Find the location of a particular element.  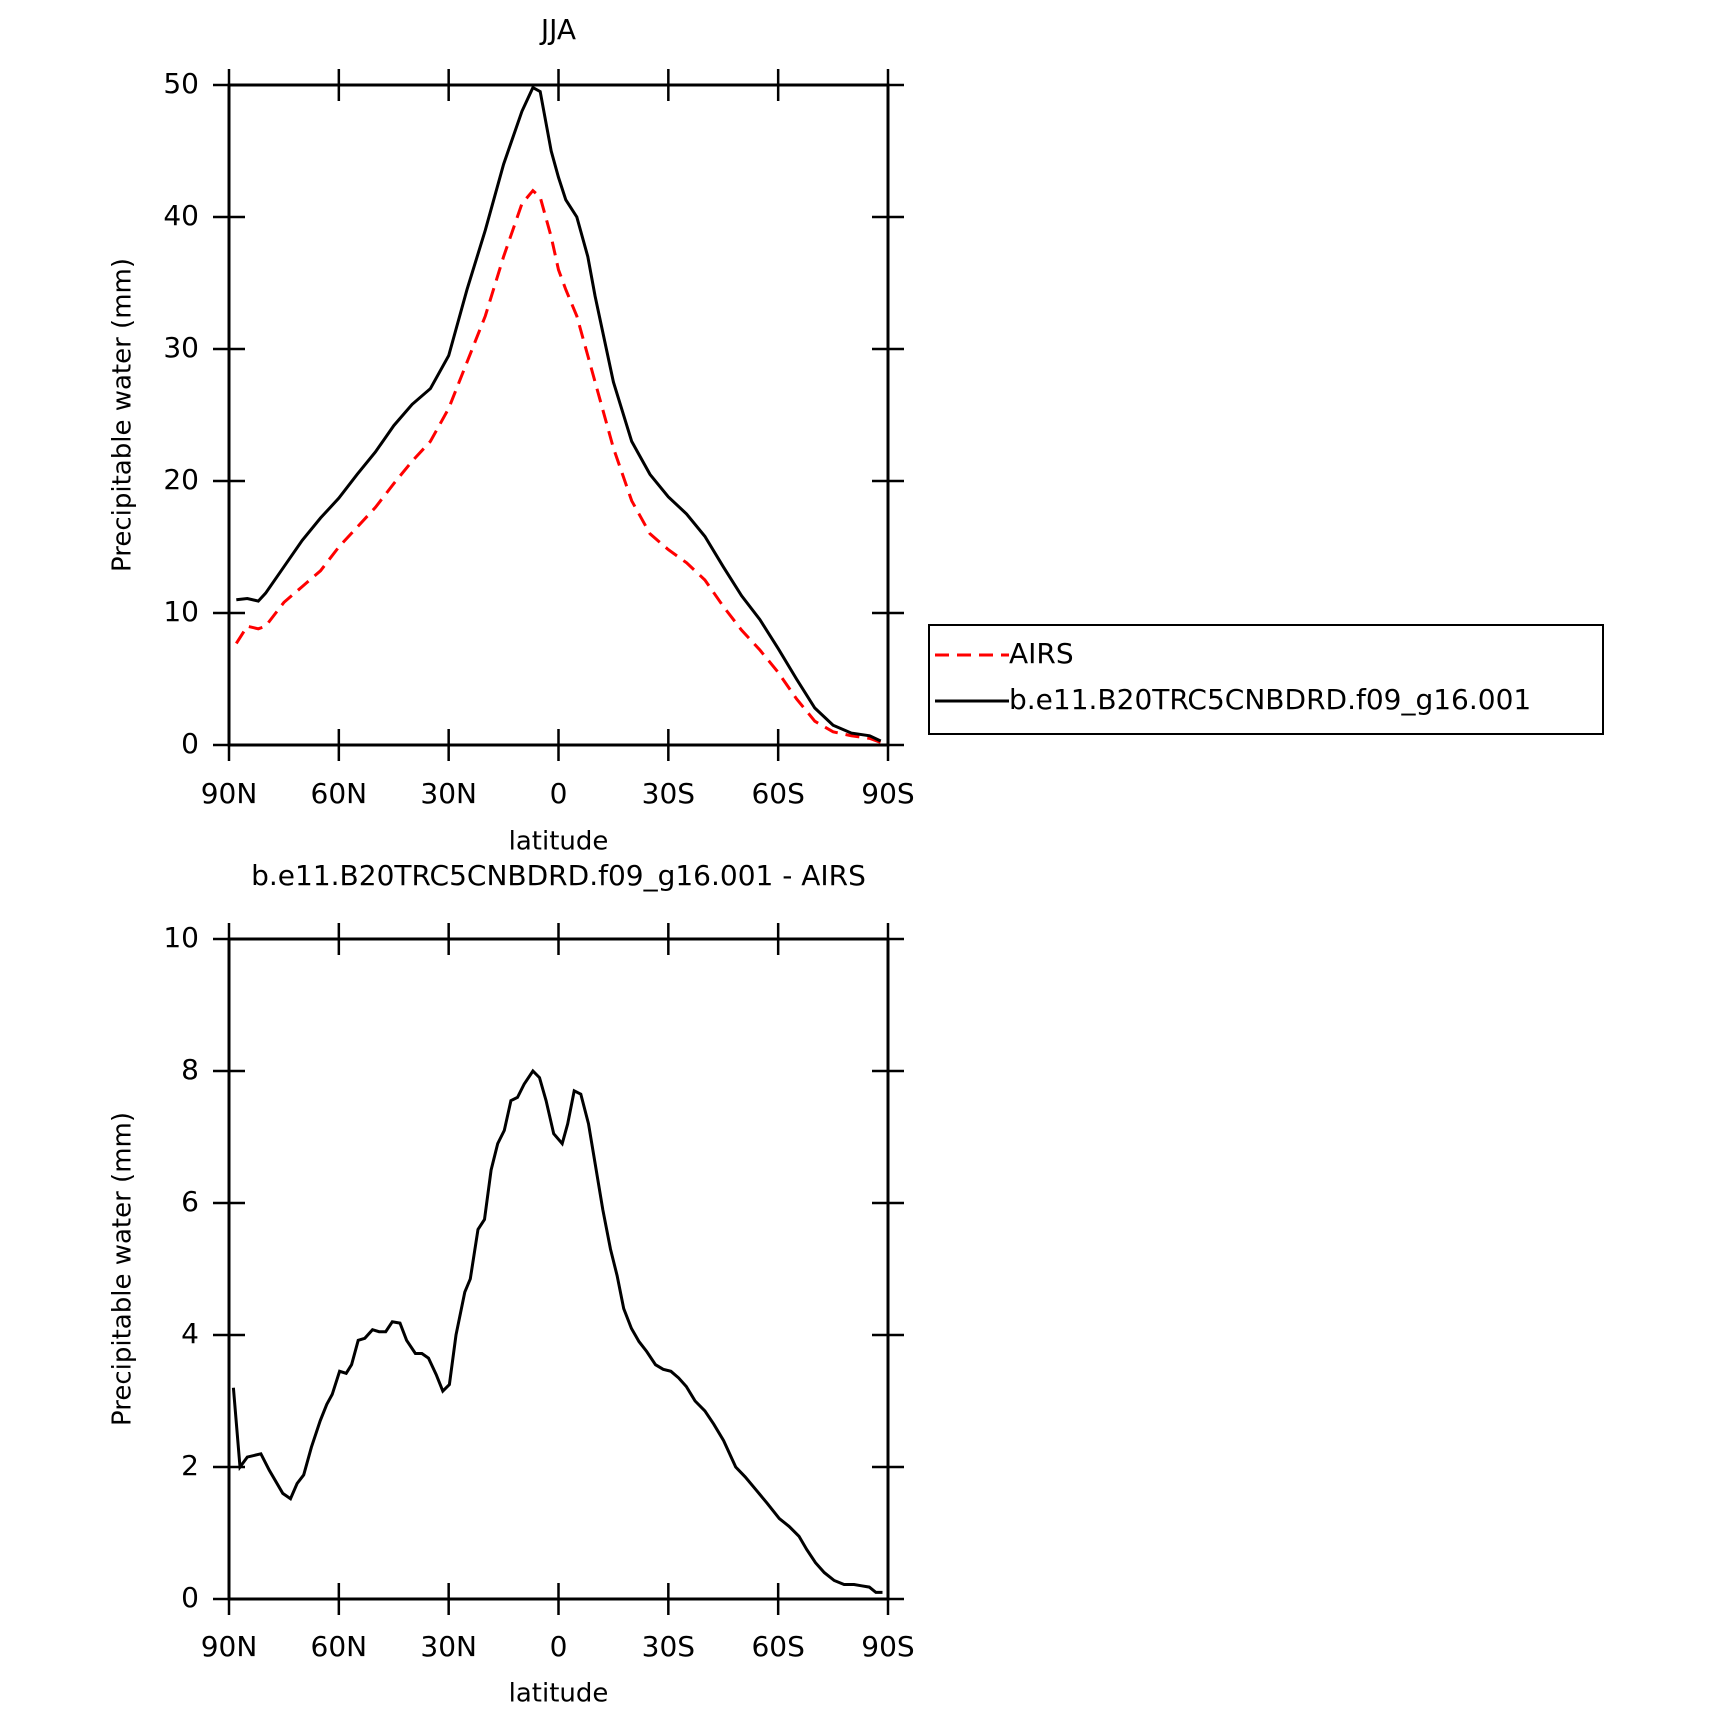

legend-label: b.e11.B20TRC5CNBDRD.f09_g16.001 is located at coordinates (1270, 699).